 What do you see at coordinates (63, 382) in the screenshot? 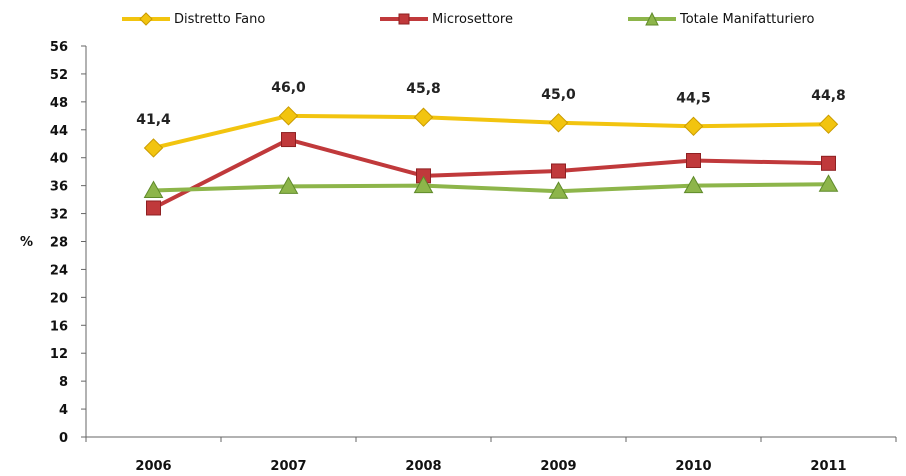
I see `y-tick-label: 8` at bounding box center [63, 382].